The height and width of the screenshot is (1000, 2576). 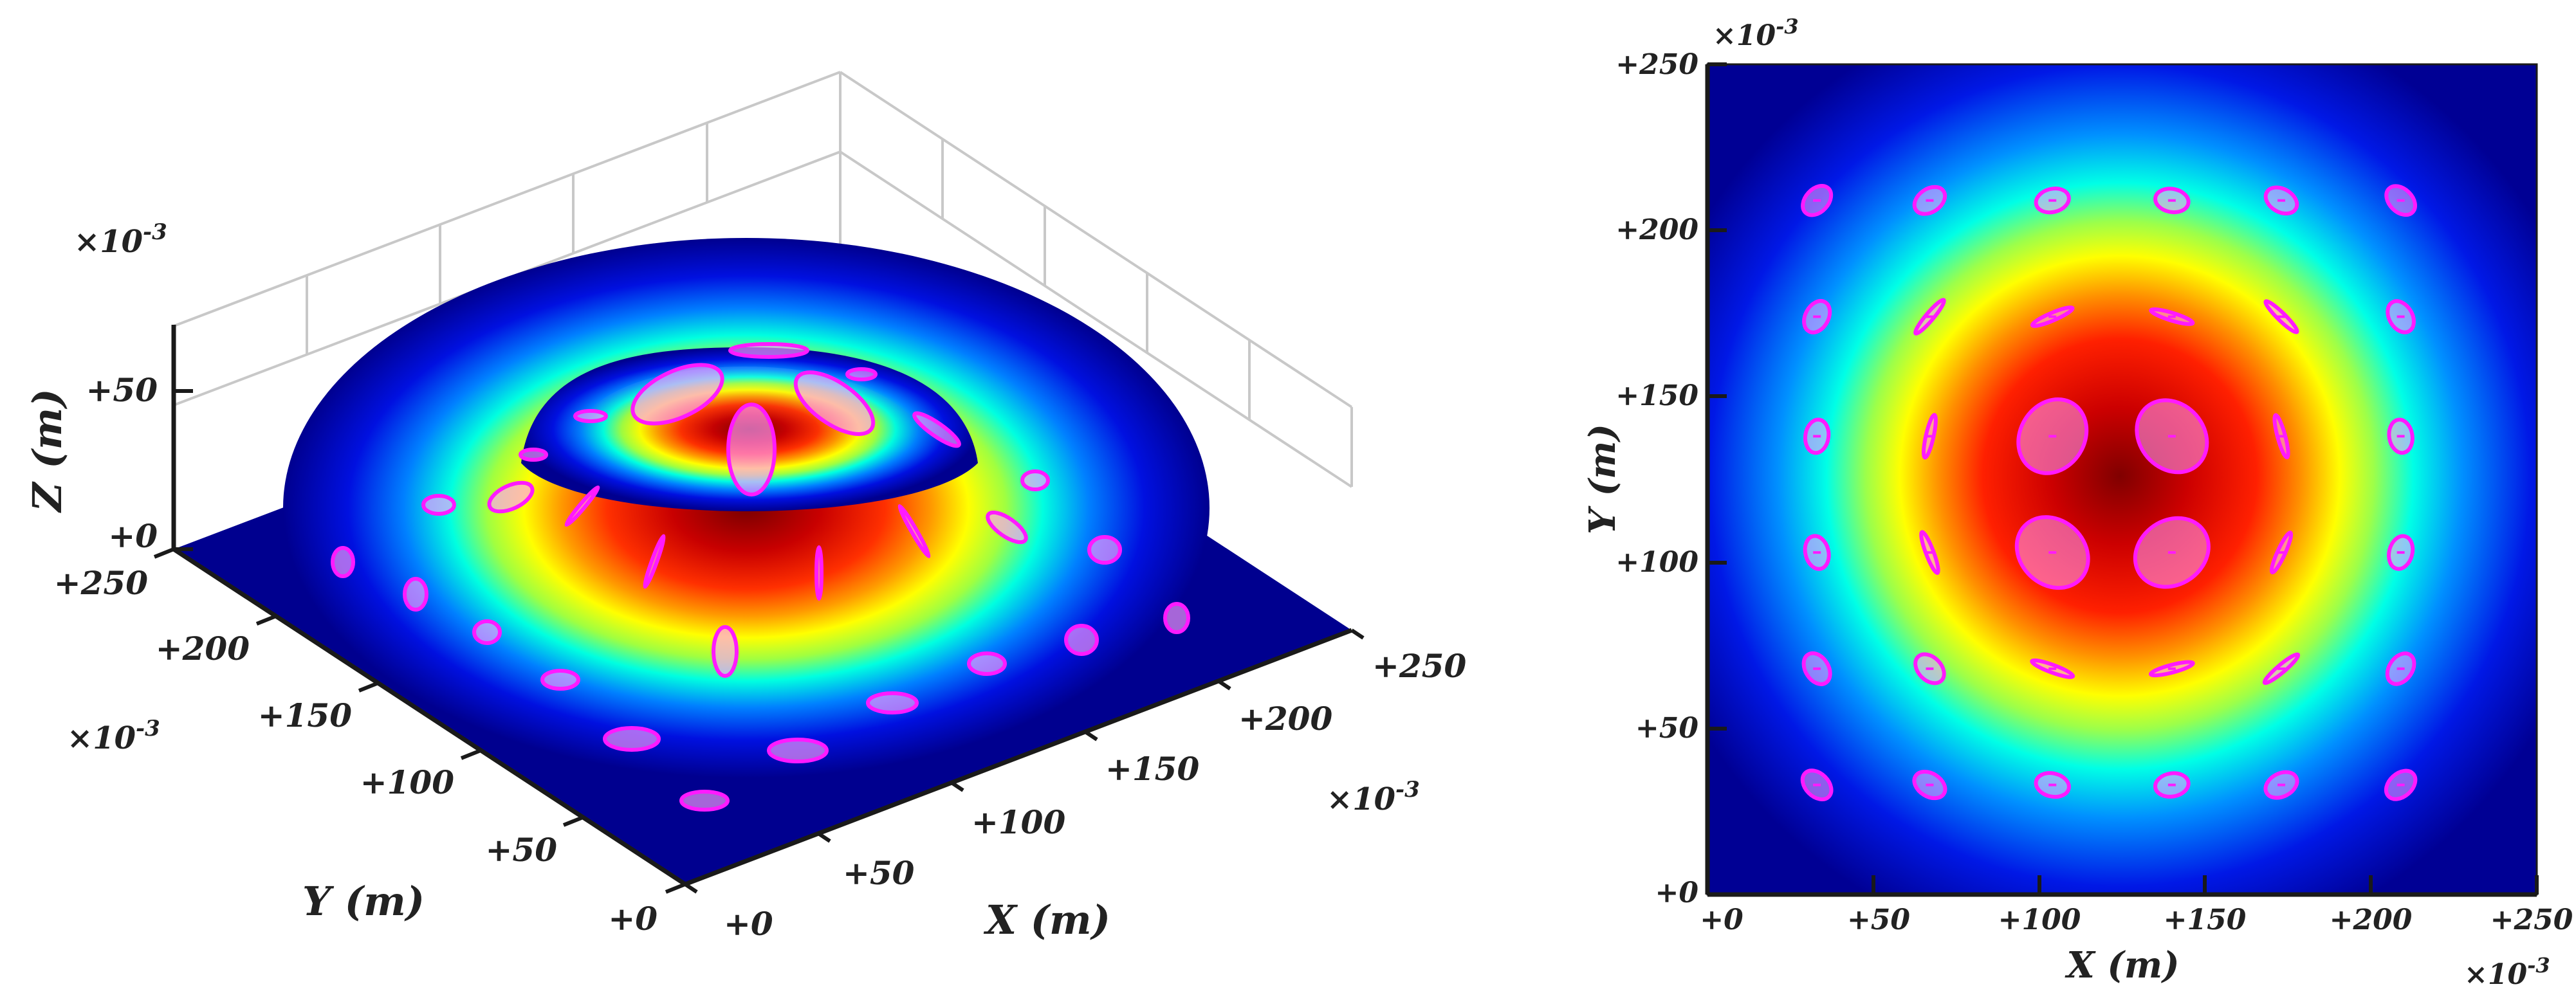 What do you see at coordinates (133, 536) in the screenshot?
I see `z-tick-label: +0` at bounding box center [133, 536].